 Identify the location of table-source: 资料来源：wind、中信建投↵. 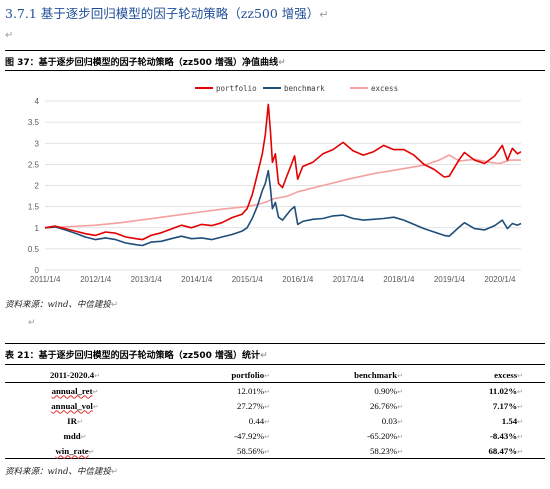
(61, 471).